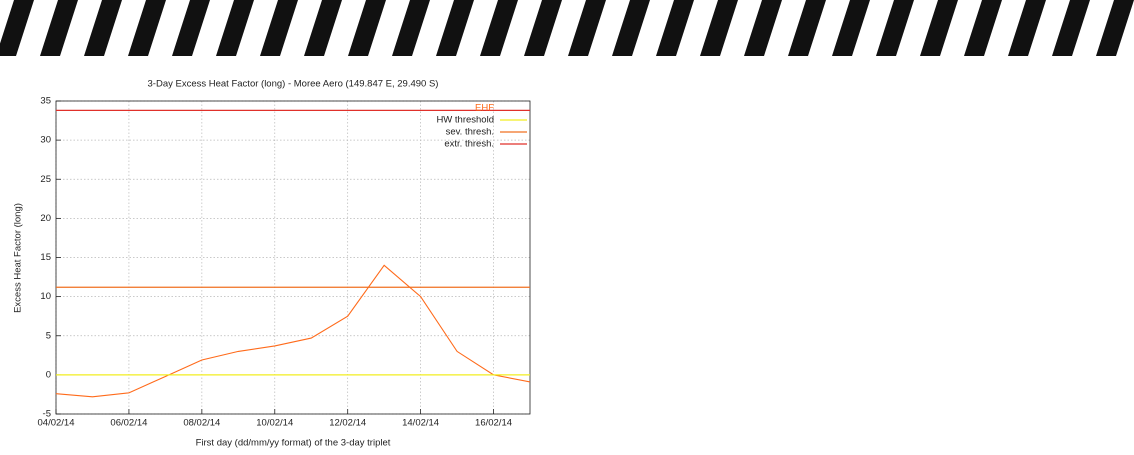  I want to click on y-tick-label: 20, so click(45, 218).